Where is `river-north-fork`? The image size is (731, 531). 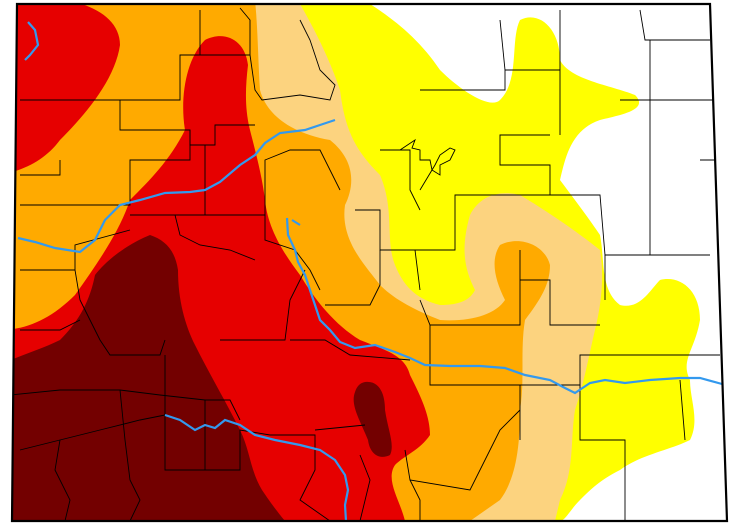 river-north-fork is located at coordinates (32, 41).